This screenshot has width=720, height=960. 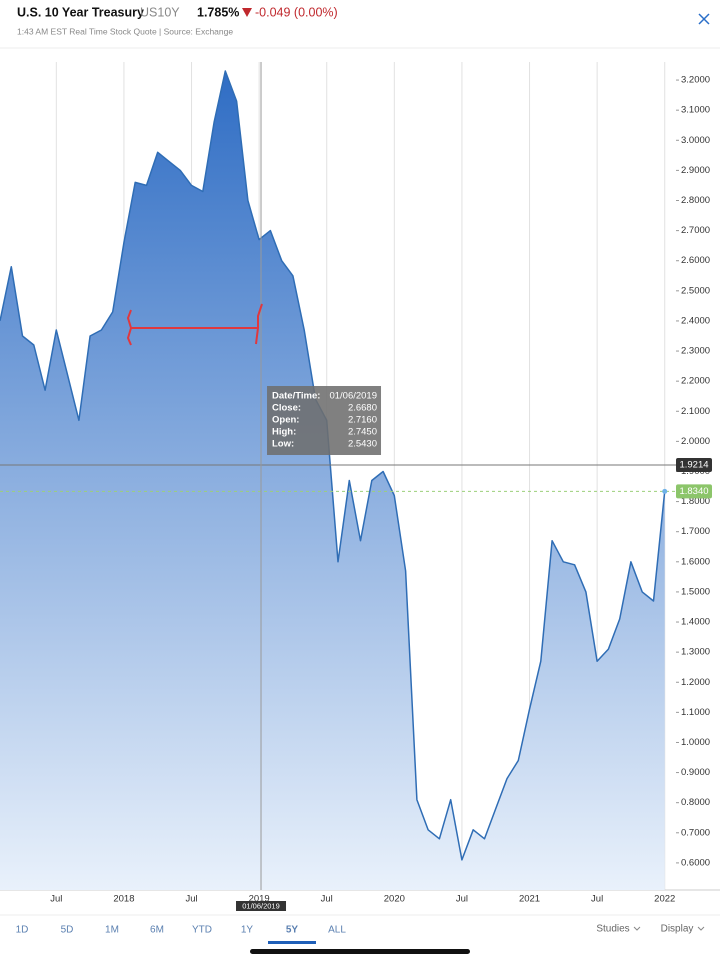 What do you see at coordinates (292, 930) in the screenshot?
I see `range-tab: 5Y` at bounding box center [292, 930].